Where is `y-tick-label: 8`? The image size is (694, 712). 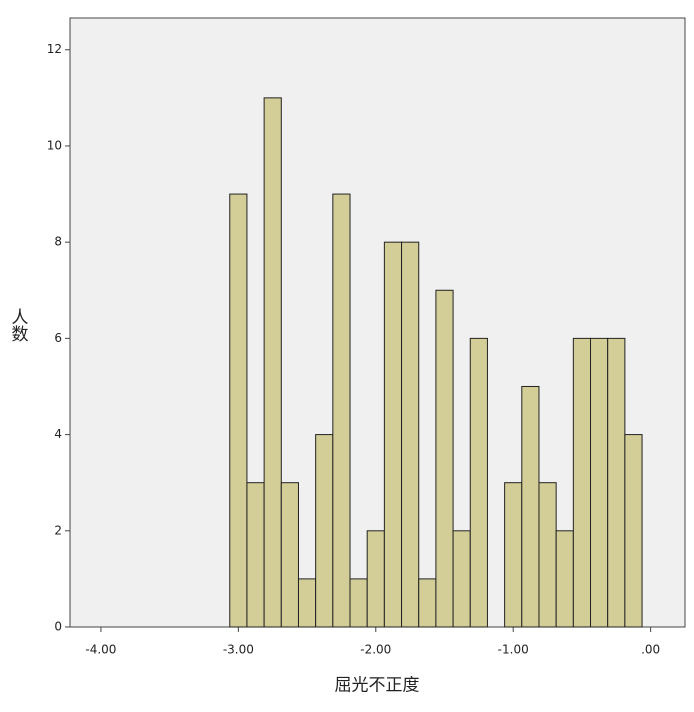
y-tick-label: 8 is located at coordinates (58, 242).